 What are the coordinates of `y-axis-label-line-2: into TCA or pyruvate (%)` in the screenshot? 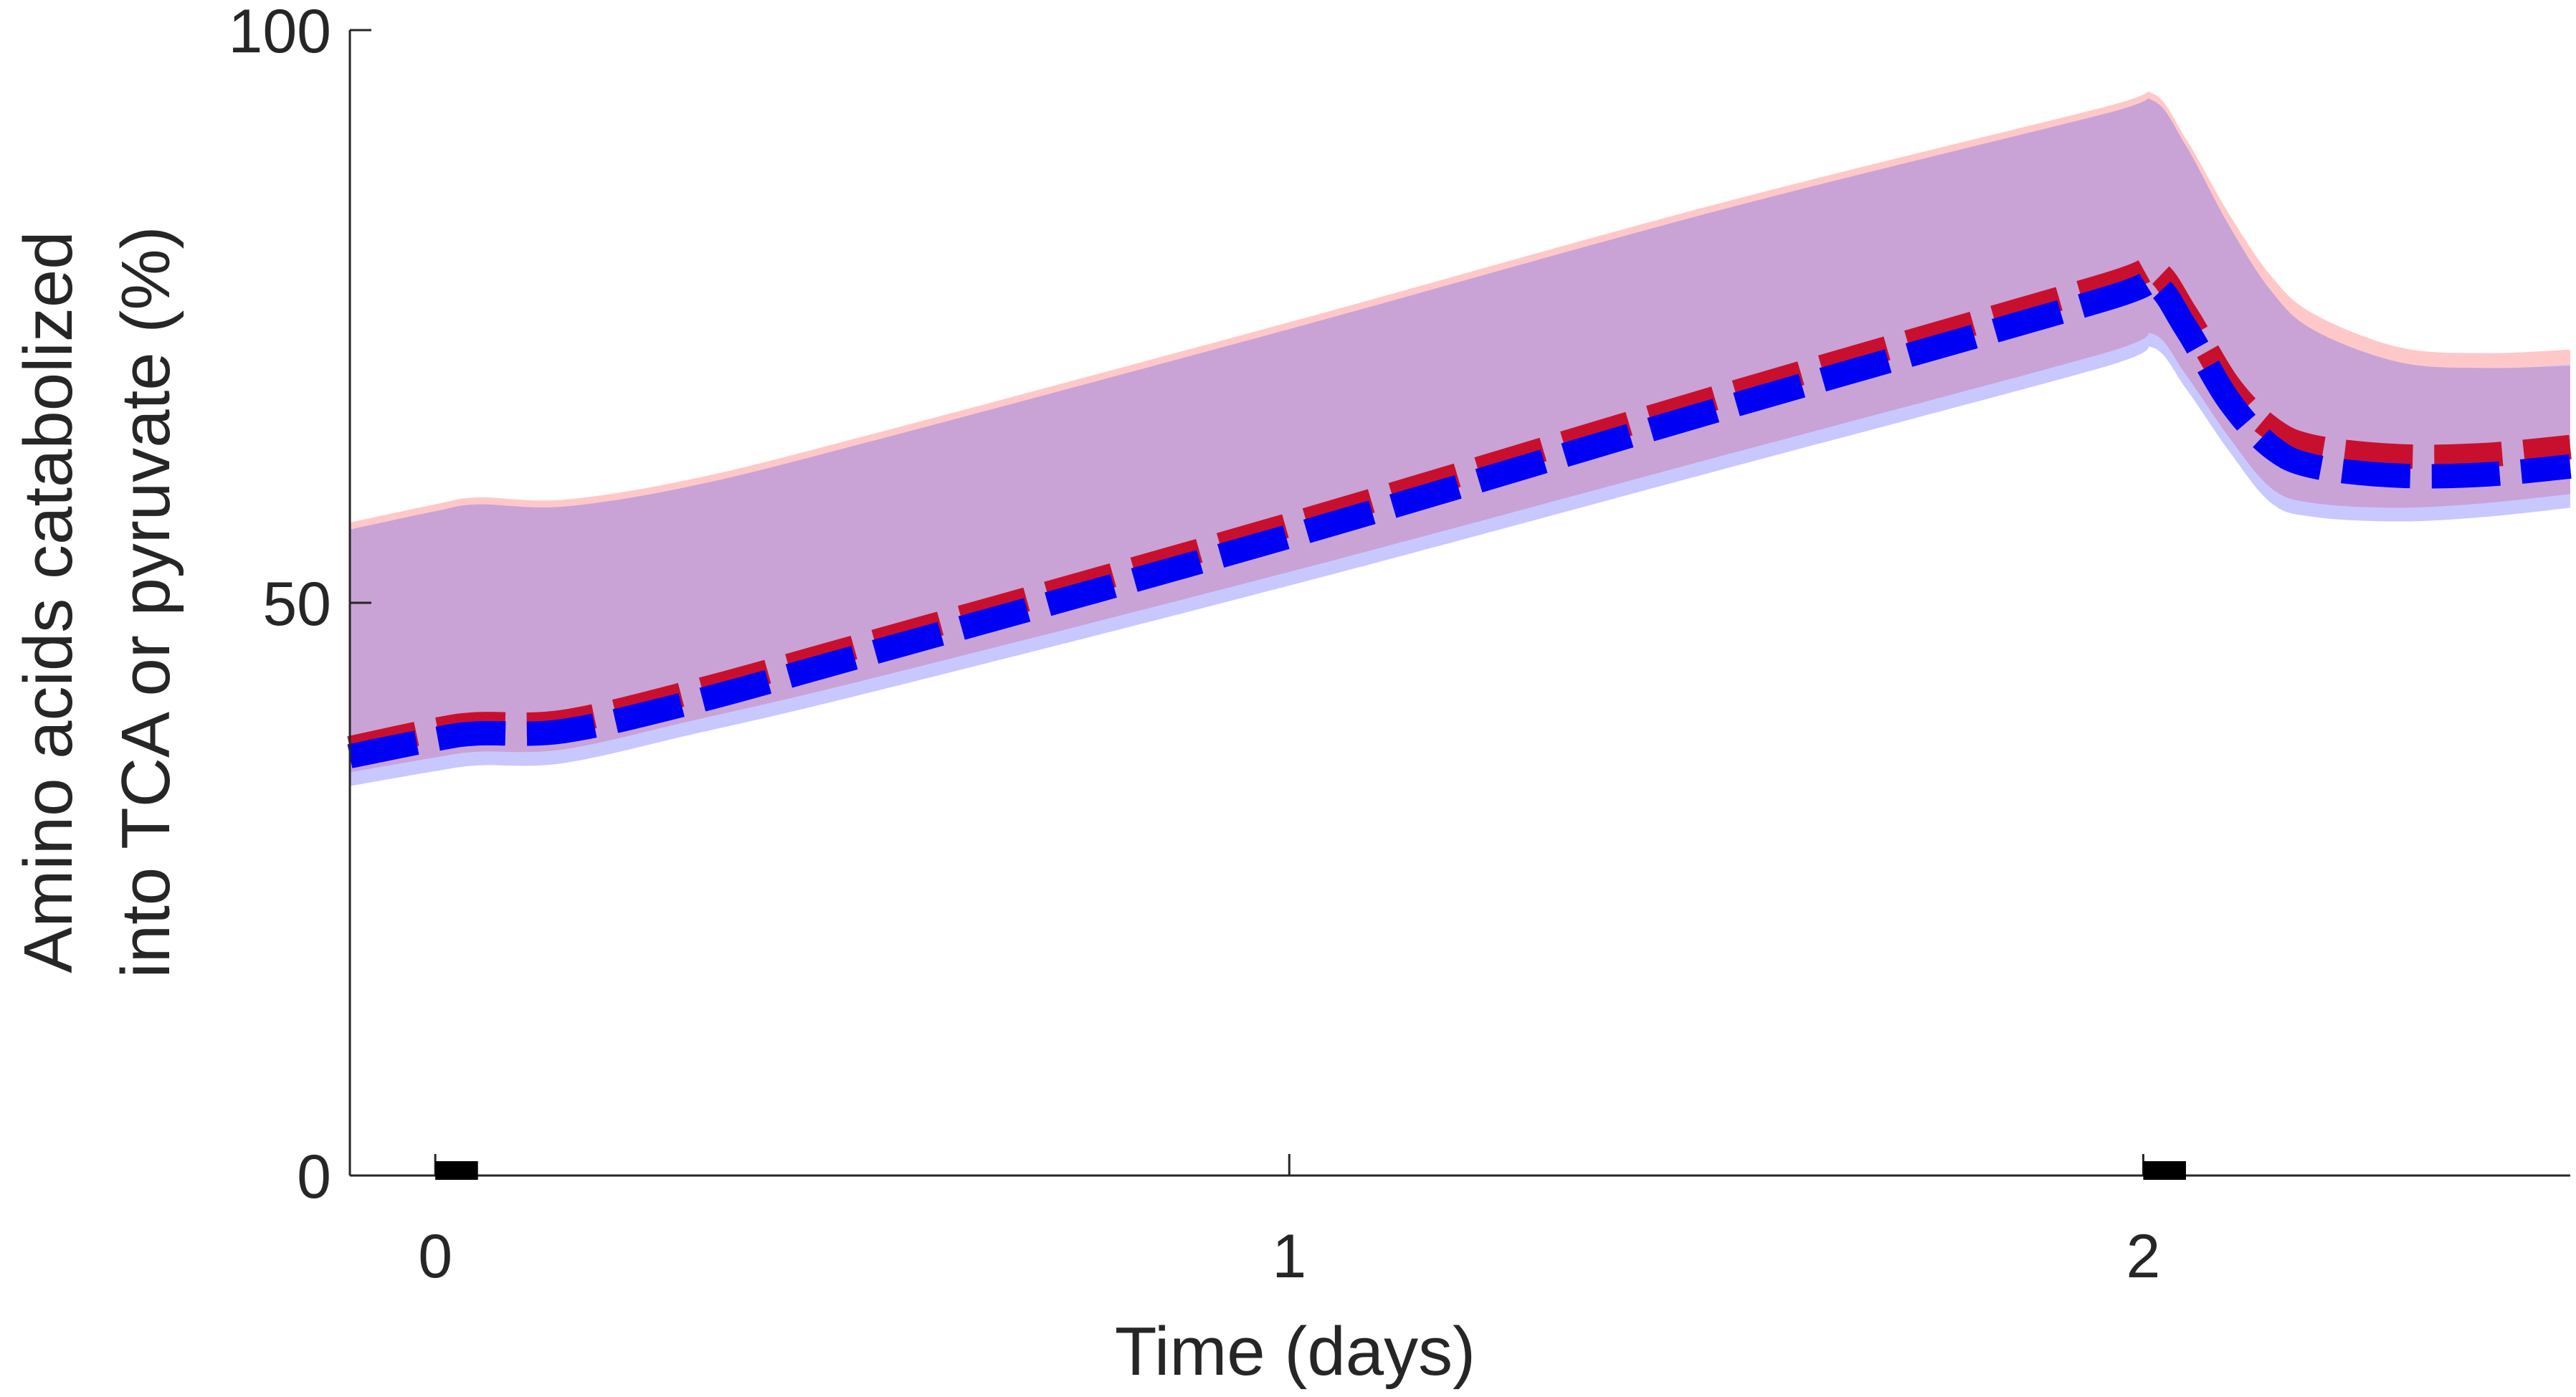 It's located at (146, 602).